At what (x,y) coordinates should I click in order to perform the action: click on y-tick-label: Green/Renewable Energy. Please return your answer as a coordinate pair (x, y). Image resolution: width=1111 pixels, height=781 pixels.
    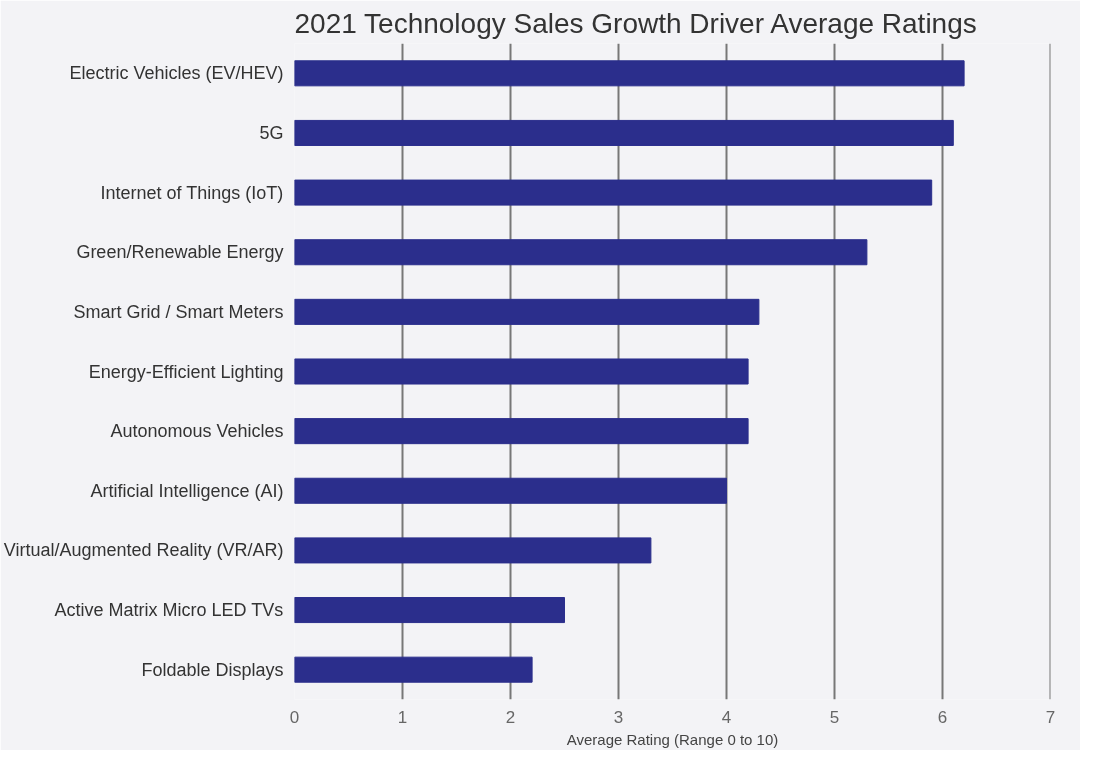
    Looking at the image, I should click on (180, 252).